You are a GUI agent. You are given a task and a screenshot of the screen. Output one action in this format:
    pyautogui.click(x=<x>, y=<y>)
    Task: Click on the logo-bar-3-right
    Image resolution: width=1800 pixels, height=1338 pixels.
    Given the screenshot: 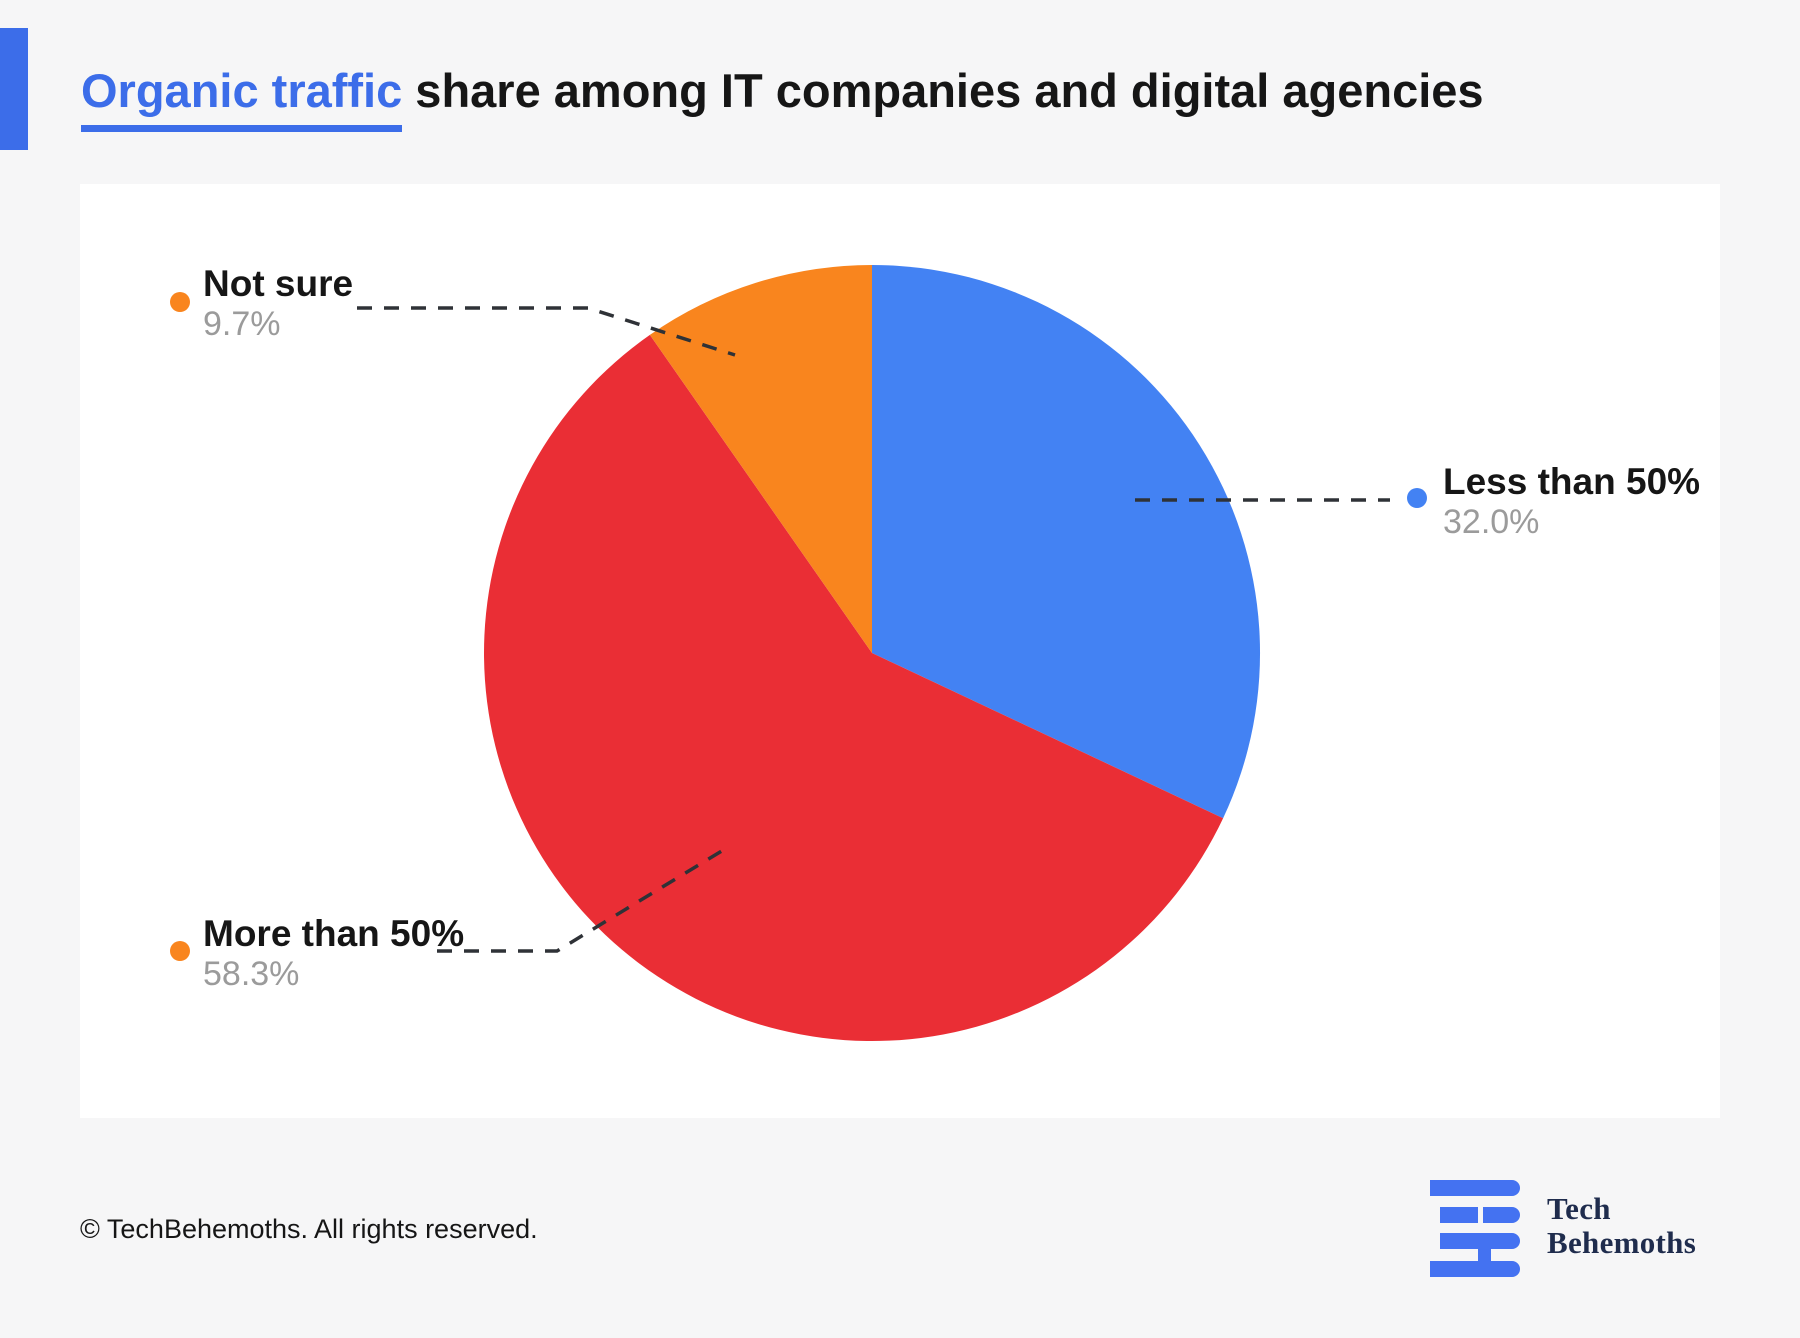 What is the action you would take?
    pyautogui.click(x=1501, y=1241)
    